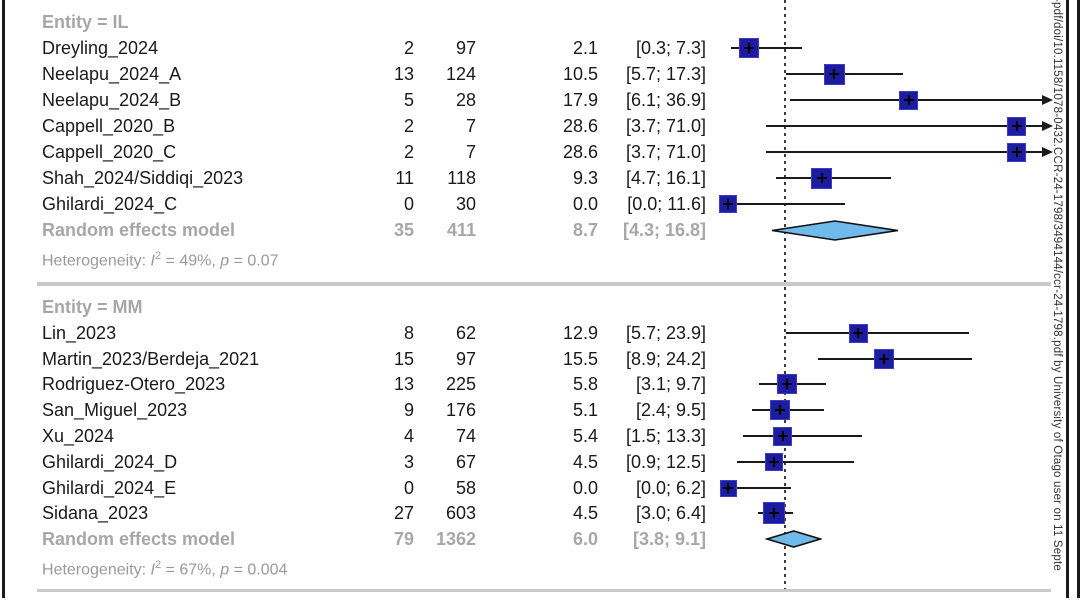  Describe the element at coordinates (585, 410) in the screenshot. I see `estimate-value: 5.1` at that location.